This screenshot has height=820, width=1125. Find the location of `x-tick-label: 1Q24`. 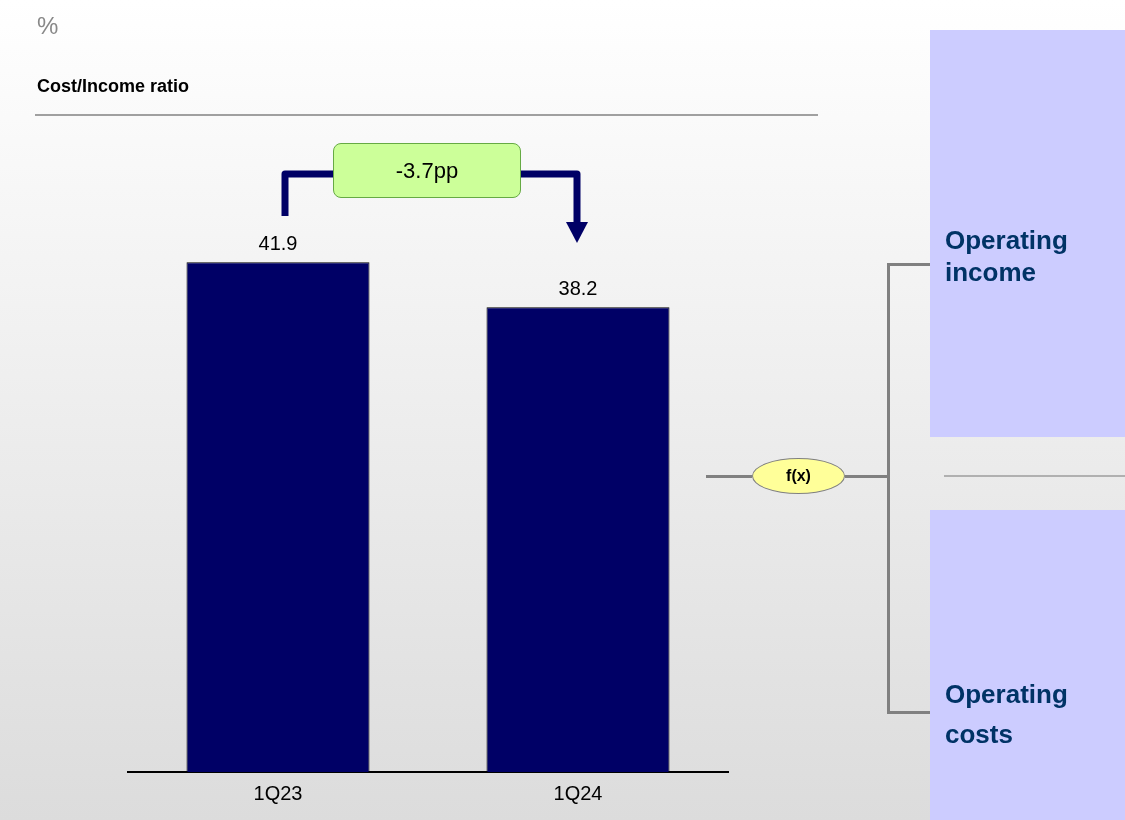

x-tick-label: 1Q24 is located at coordinates (578, 792).